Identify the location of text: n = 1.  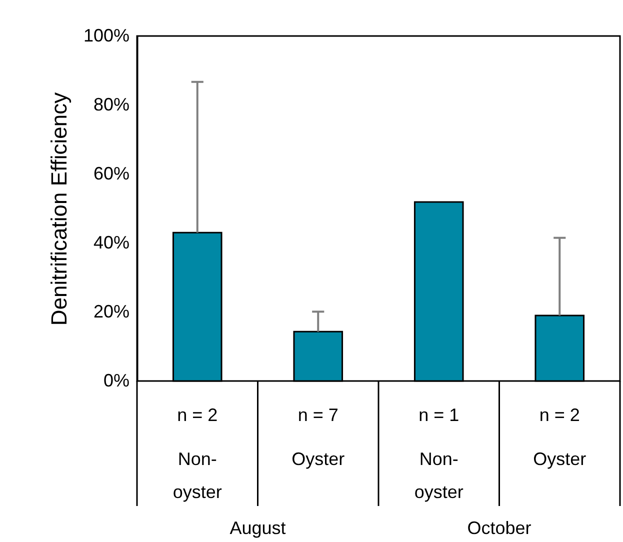
(439, 415).